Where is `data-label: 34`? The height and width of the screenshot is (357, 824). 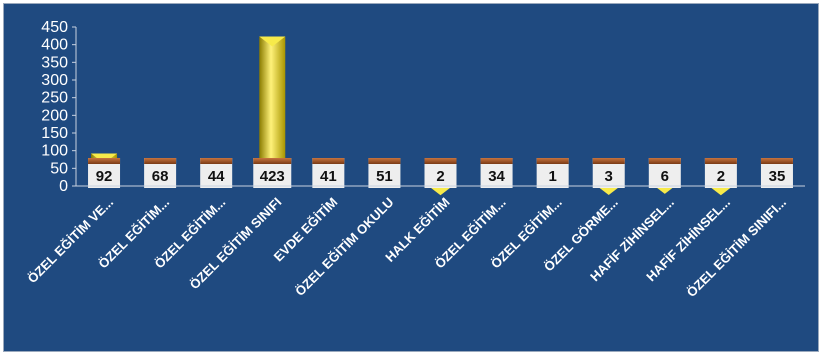 data-label: 34 is located at coordinates (496, 173).